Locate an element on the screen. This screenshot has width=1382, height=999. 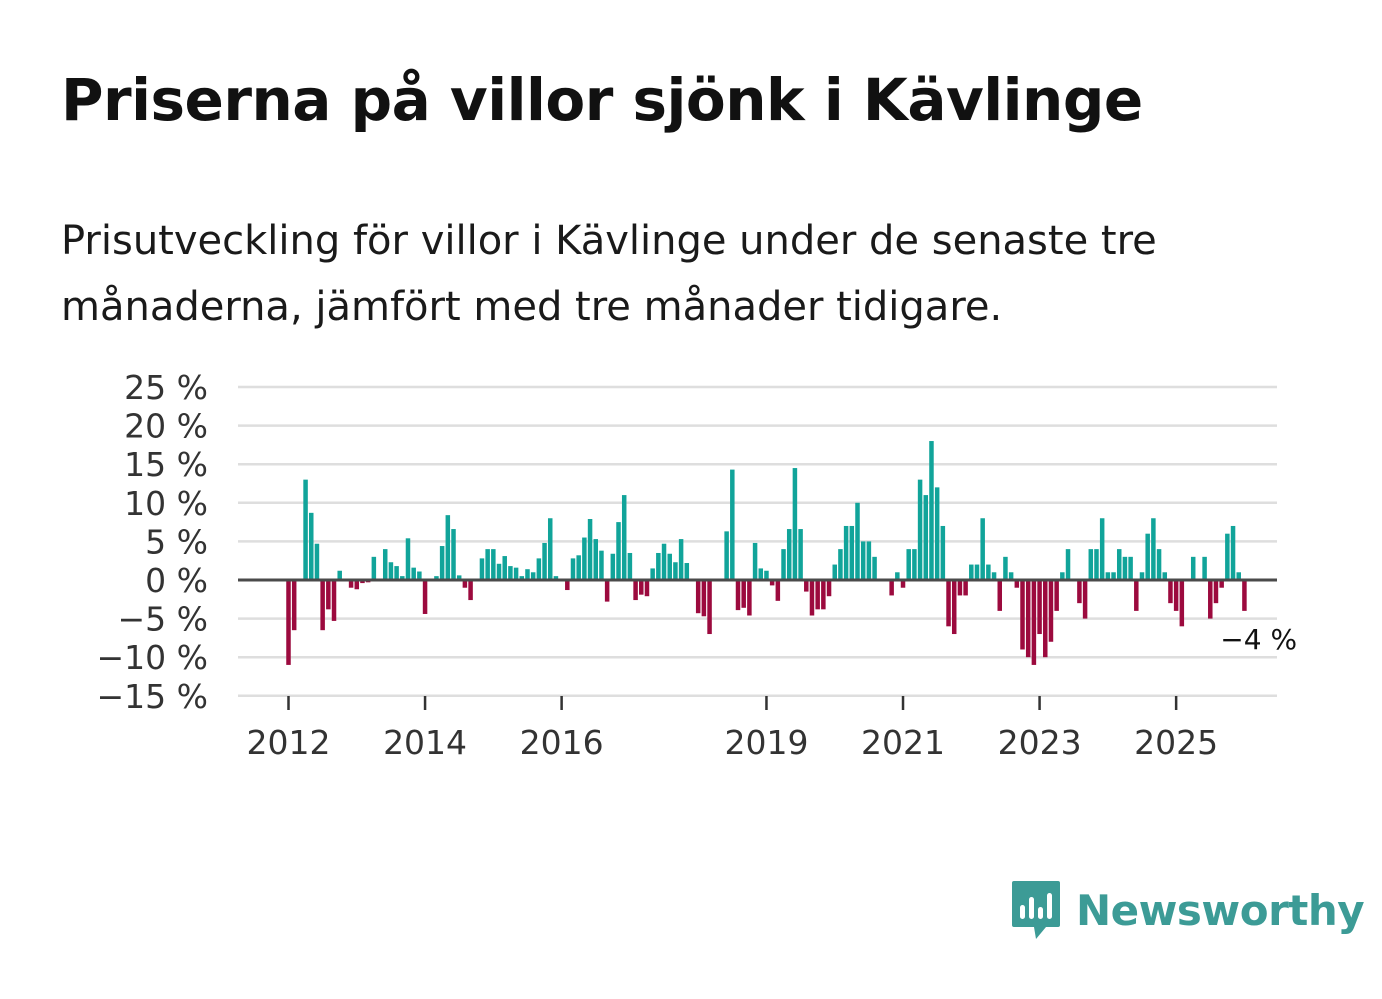
x-tick-label: 2019 is located at coordinates (766, 742).